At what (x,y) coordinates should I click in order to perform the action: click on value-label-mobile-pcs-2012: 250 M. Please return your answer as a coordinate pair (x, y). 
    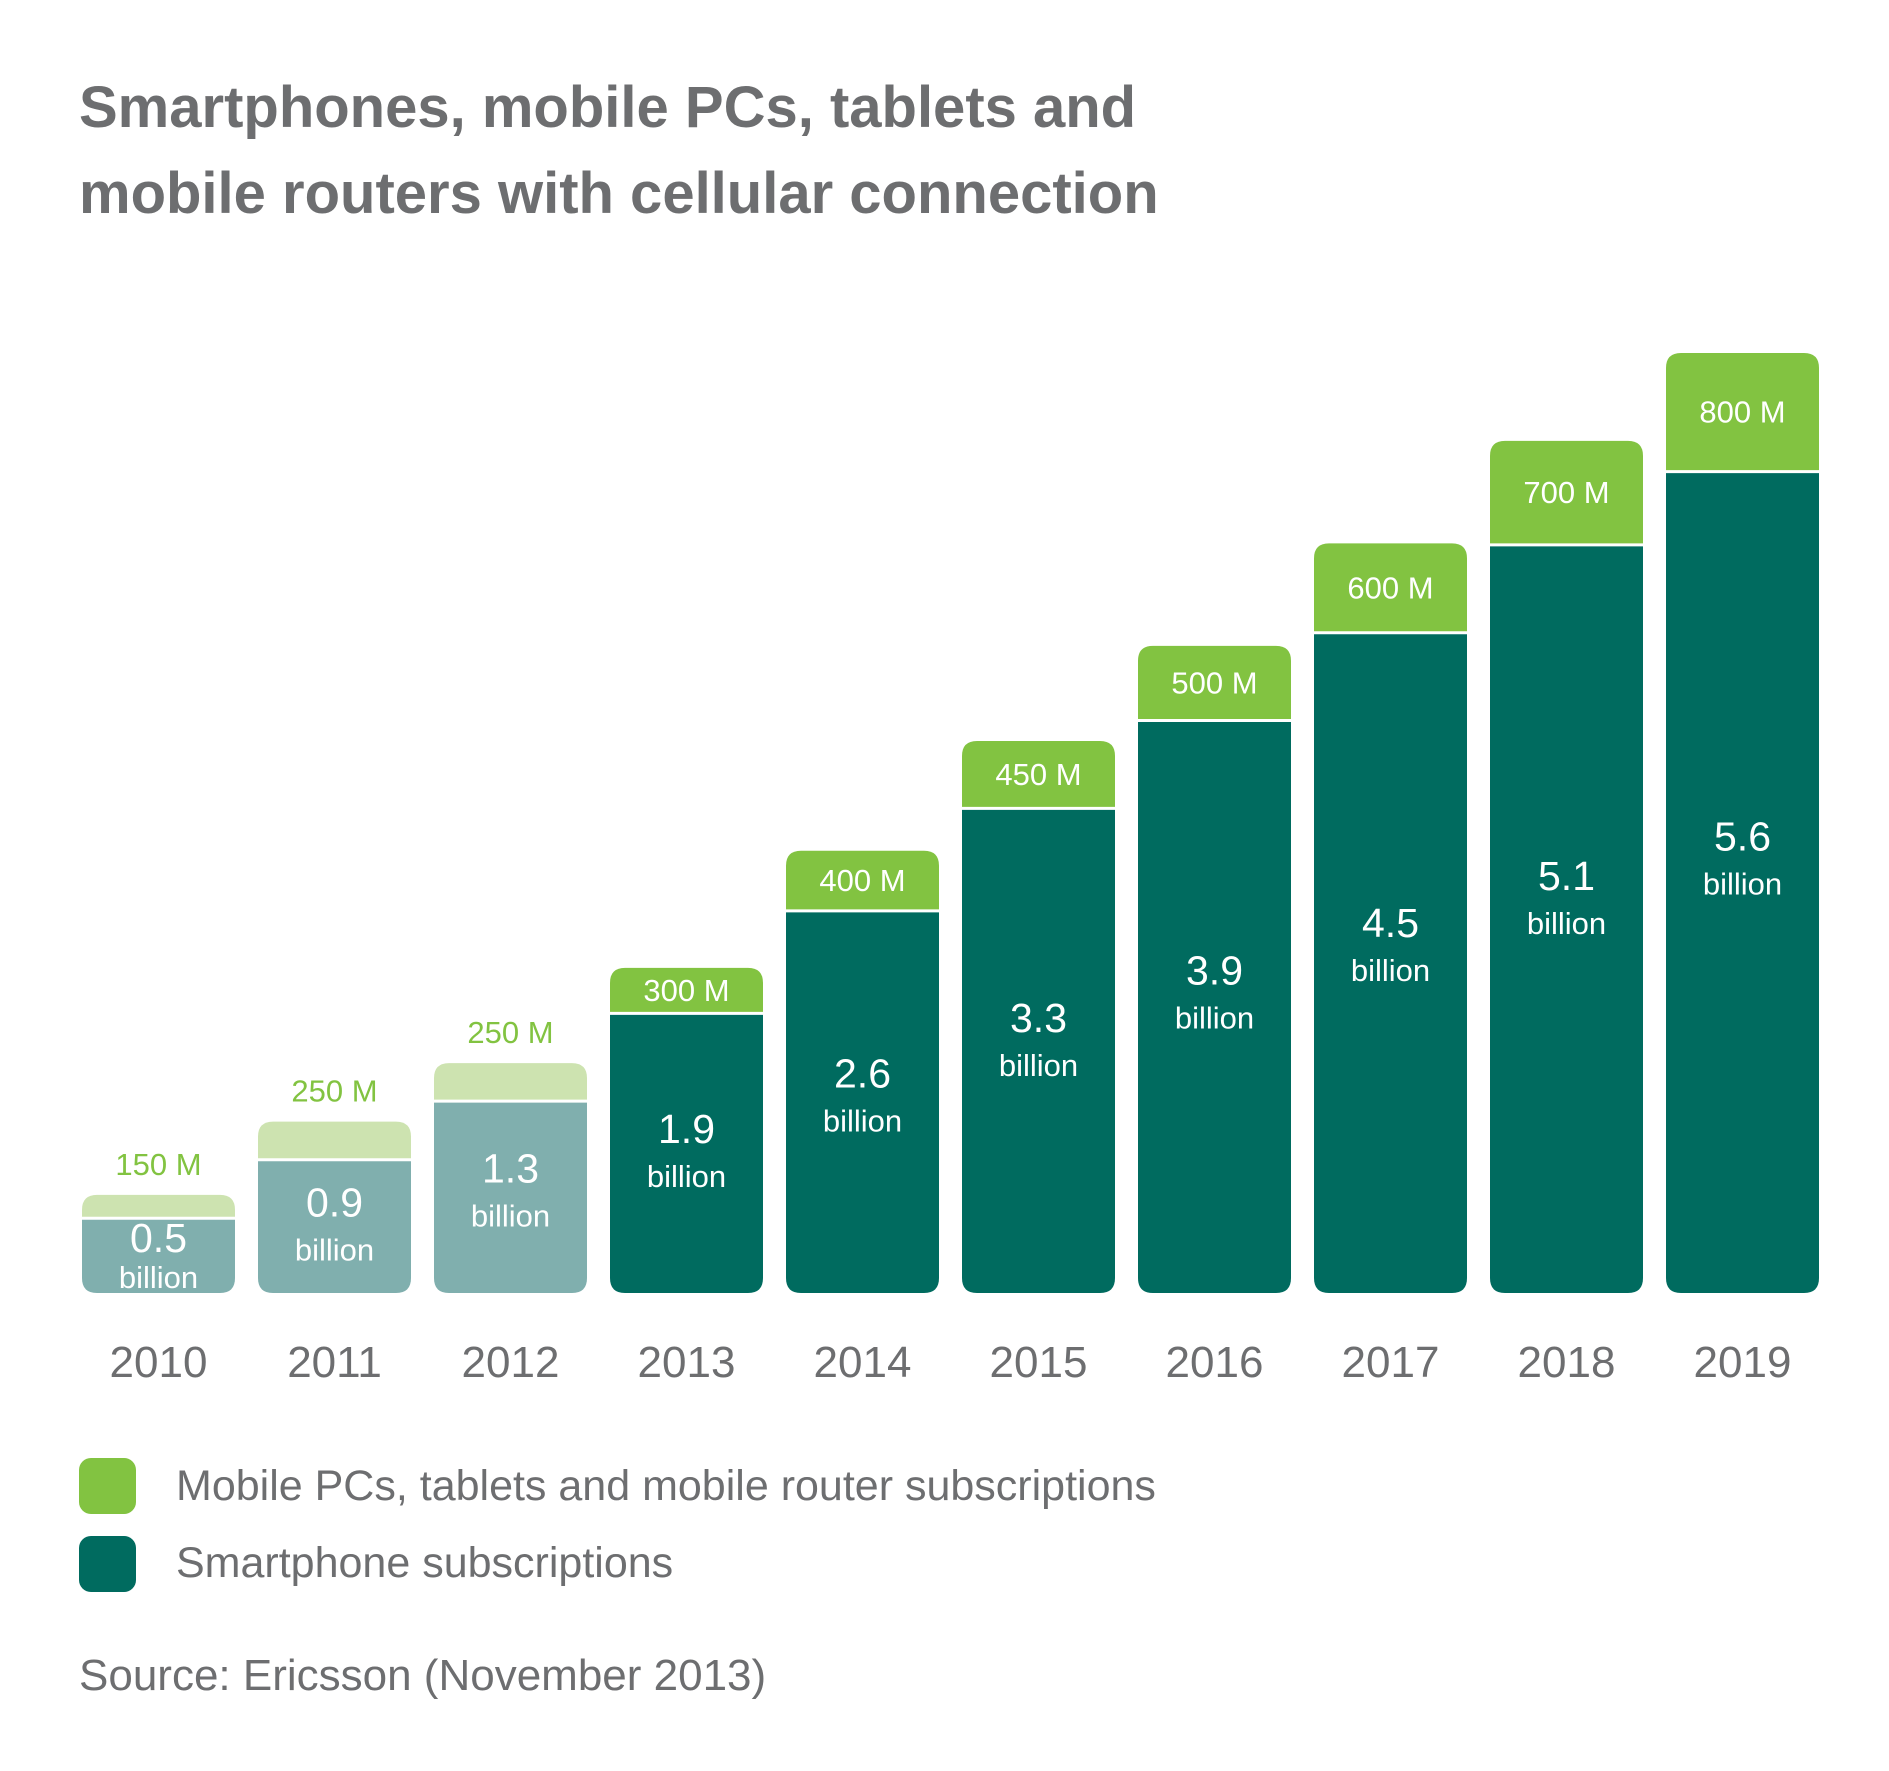
    Looking at the image, I should click on (510, 1032).